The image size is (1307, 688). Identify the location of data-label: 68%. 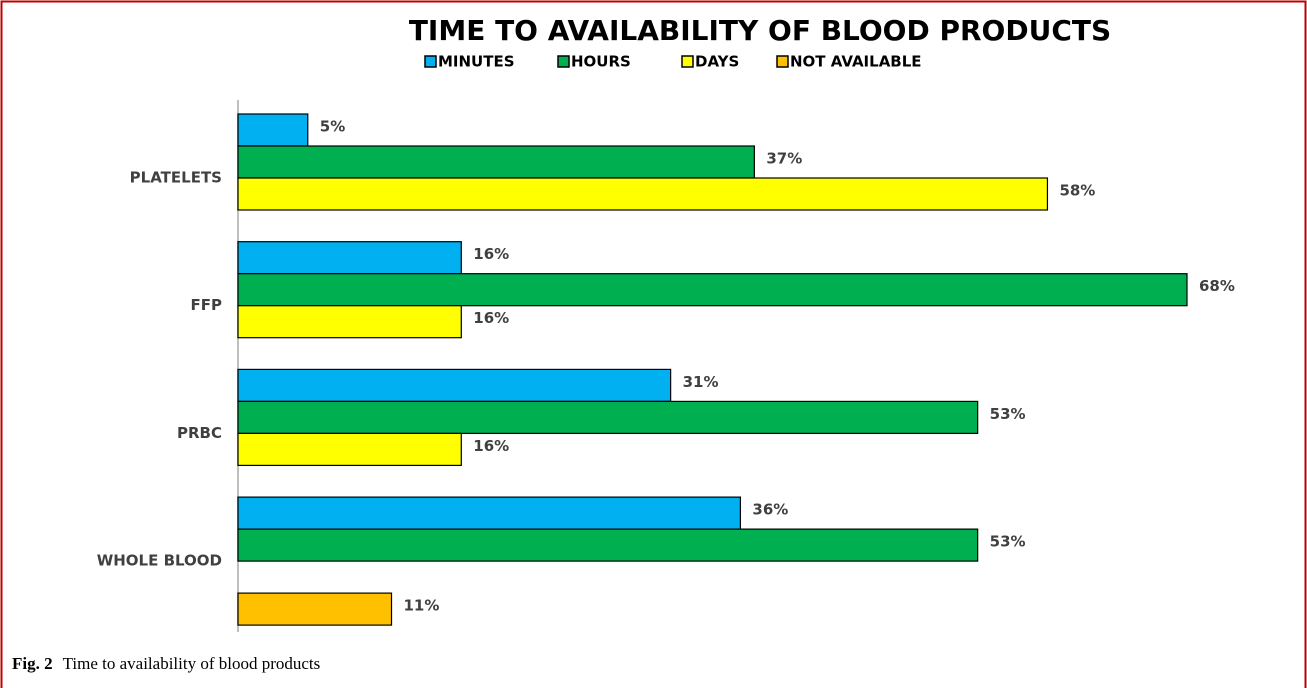
(1217, 286).